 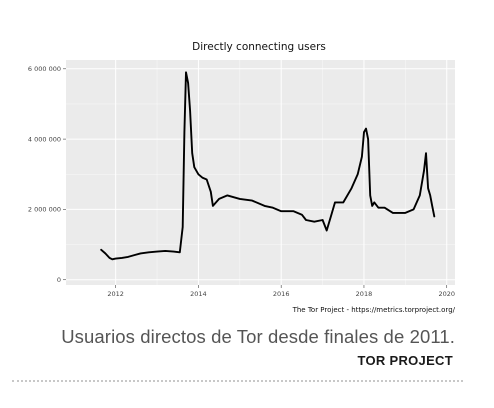 What do you see at coordinates (198, 294) in the screenshot?
I see `x-tick-label: 2014` at bounding box center [198, 294].